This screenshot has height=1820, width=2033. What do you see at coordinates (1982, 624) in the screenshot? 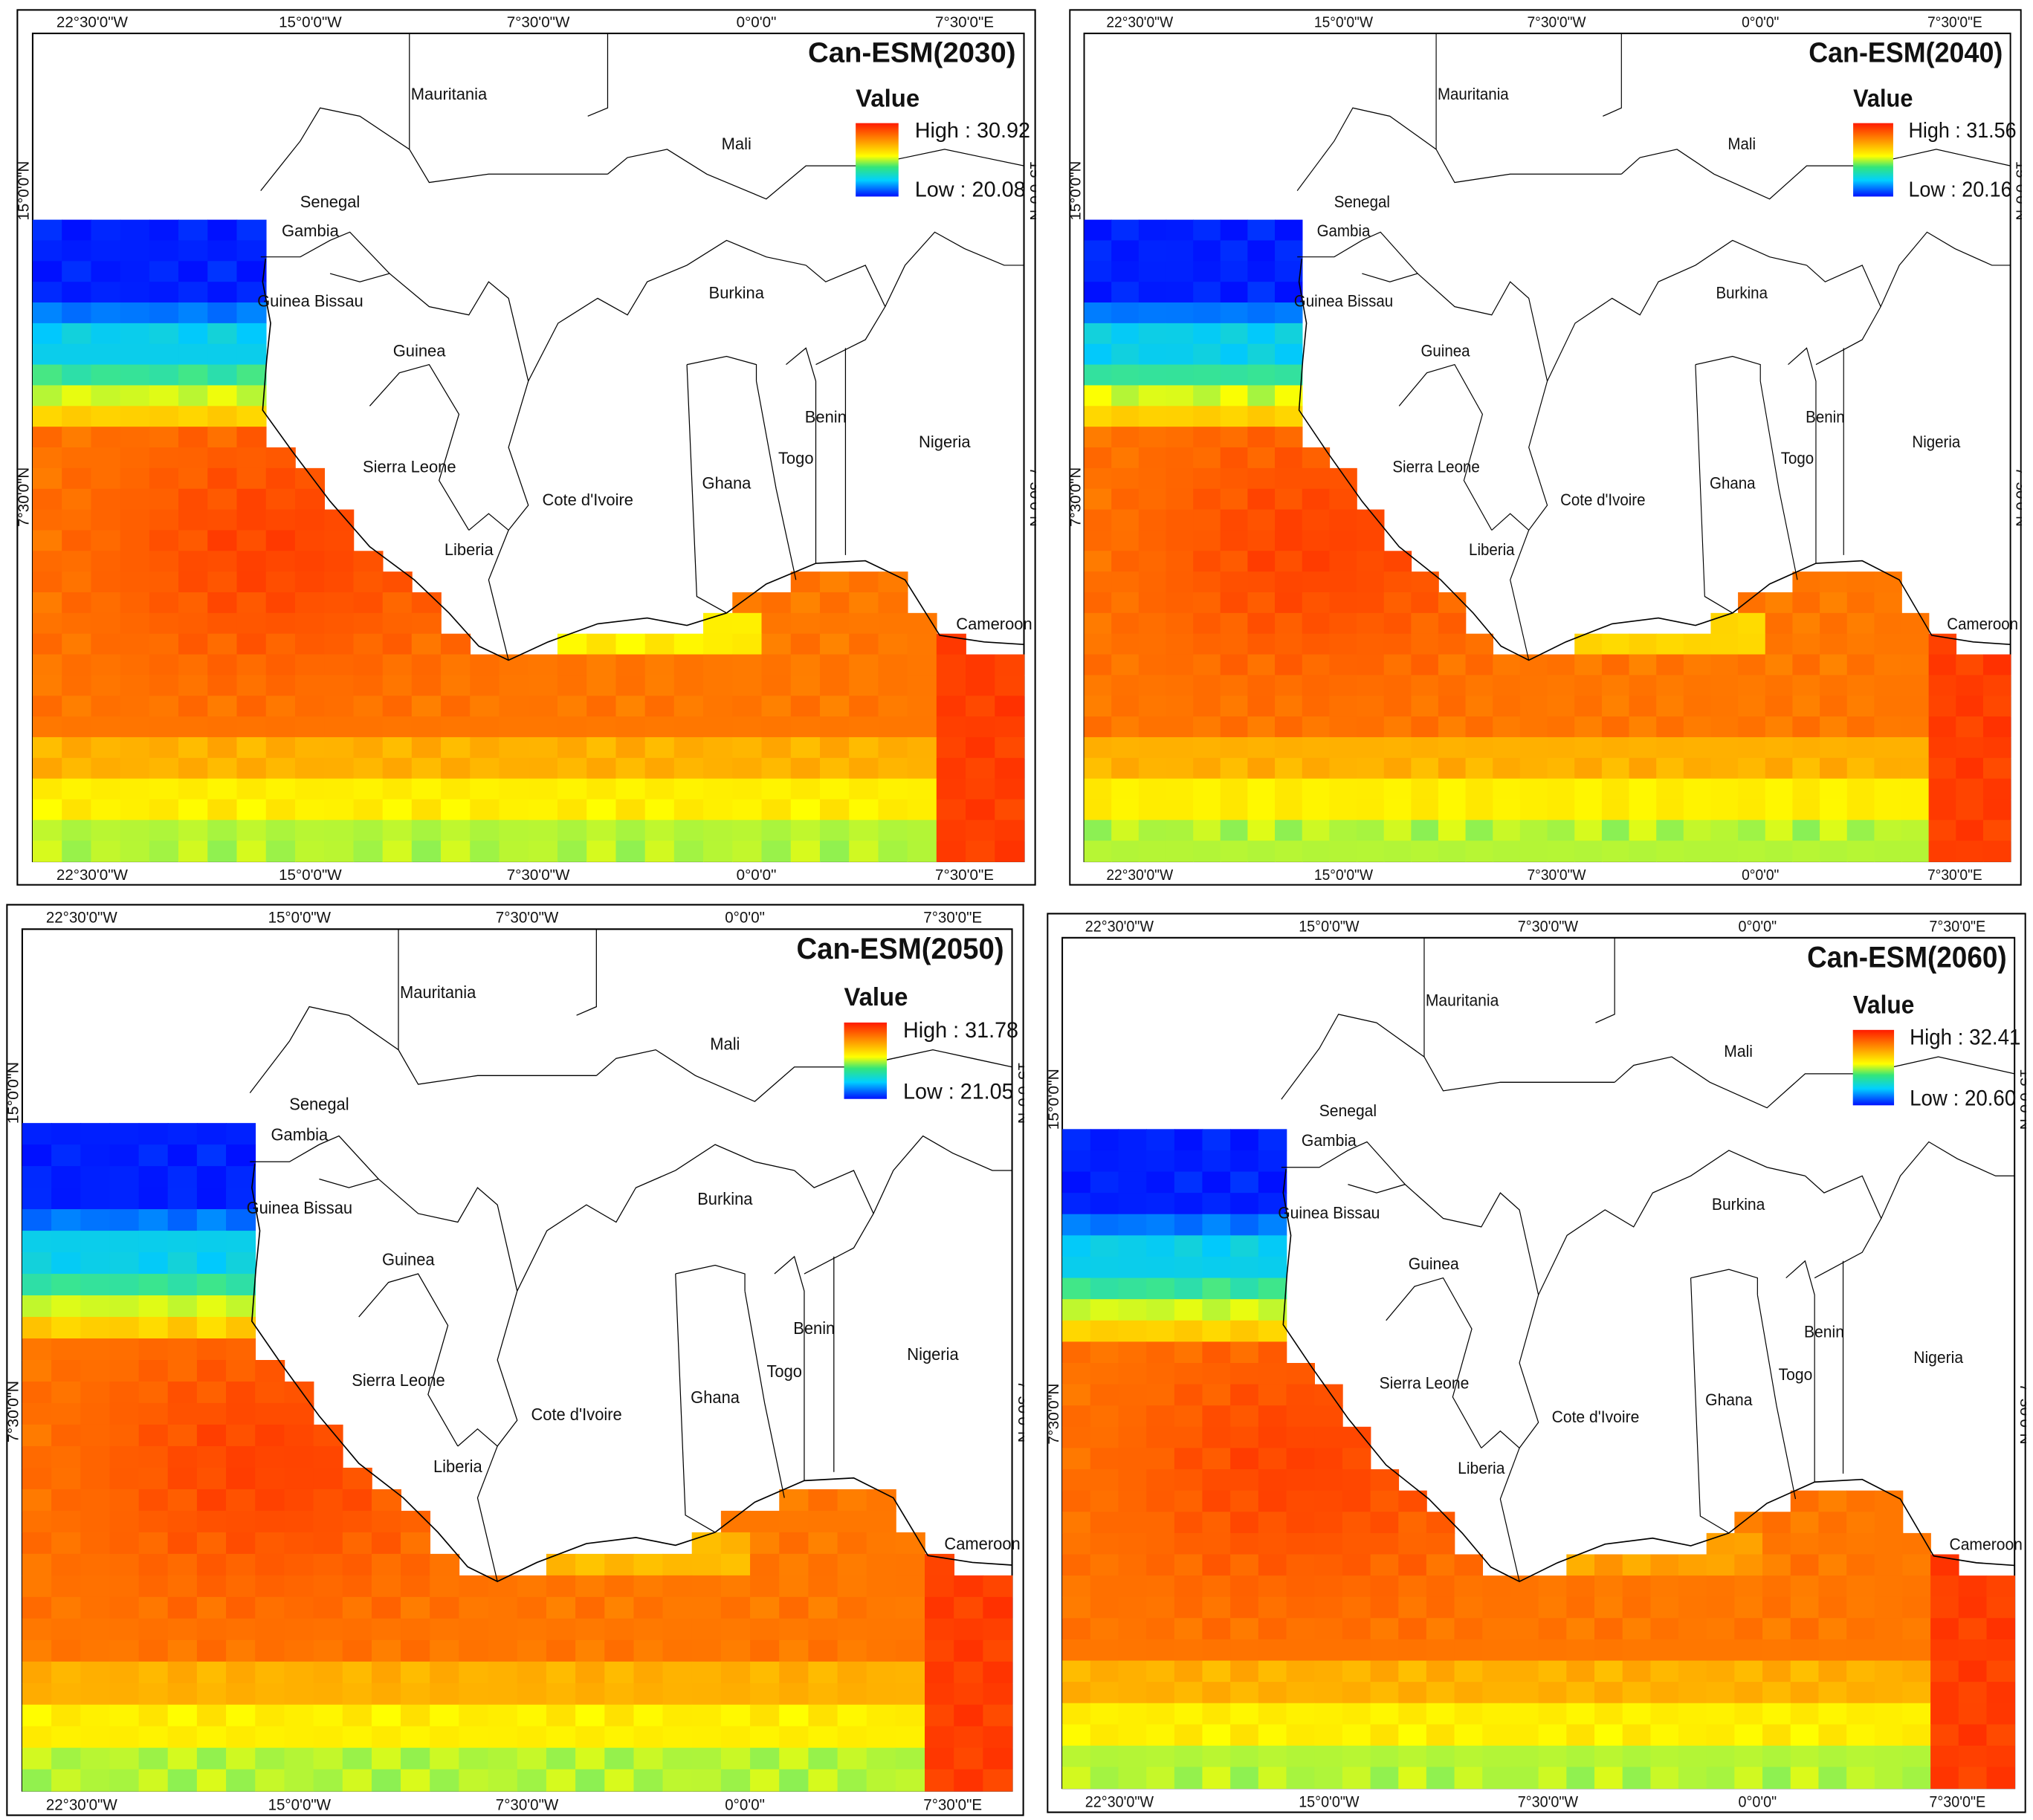
I see `country-label: Cameroon` at bounding box center [1982, 624].